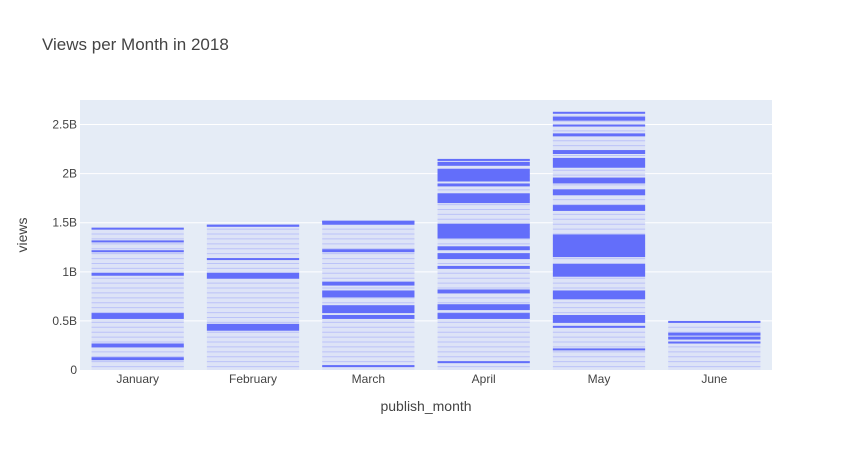 The height and width of the screenshot is (450, 852). I want to click on bar-march, so click(368, 295).